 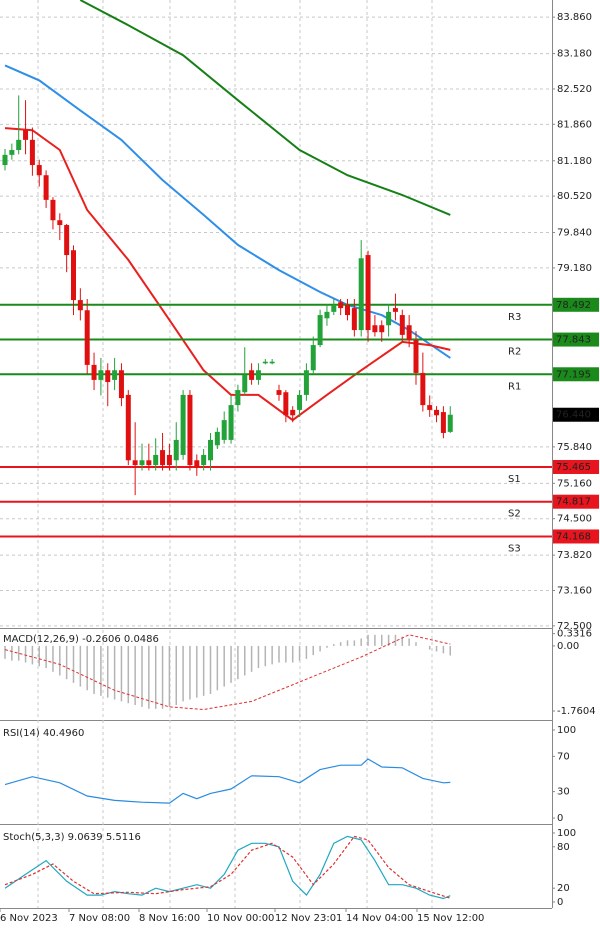 I want to click on last-price-label: 76.440, so click(x=573, y=415).